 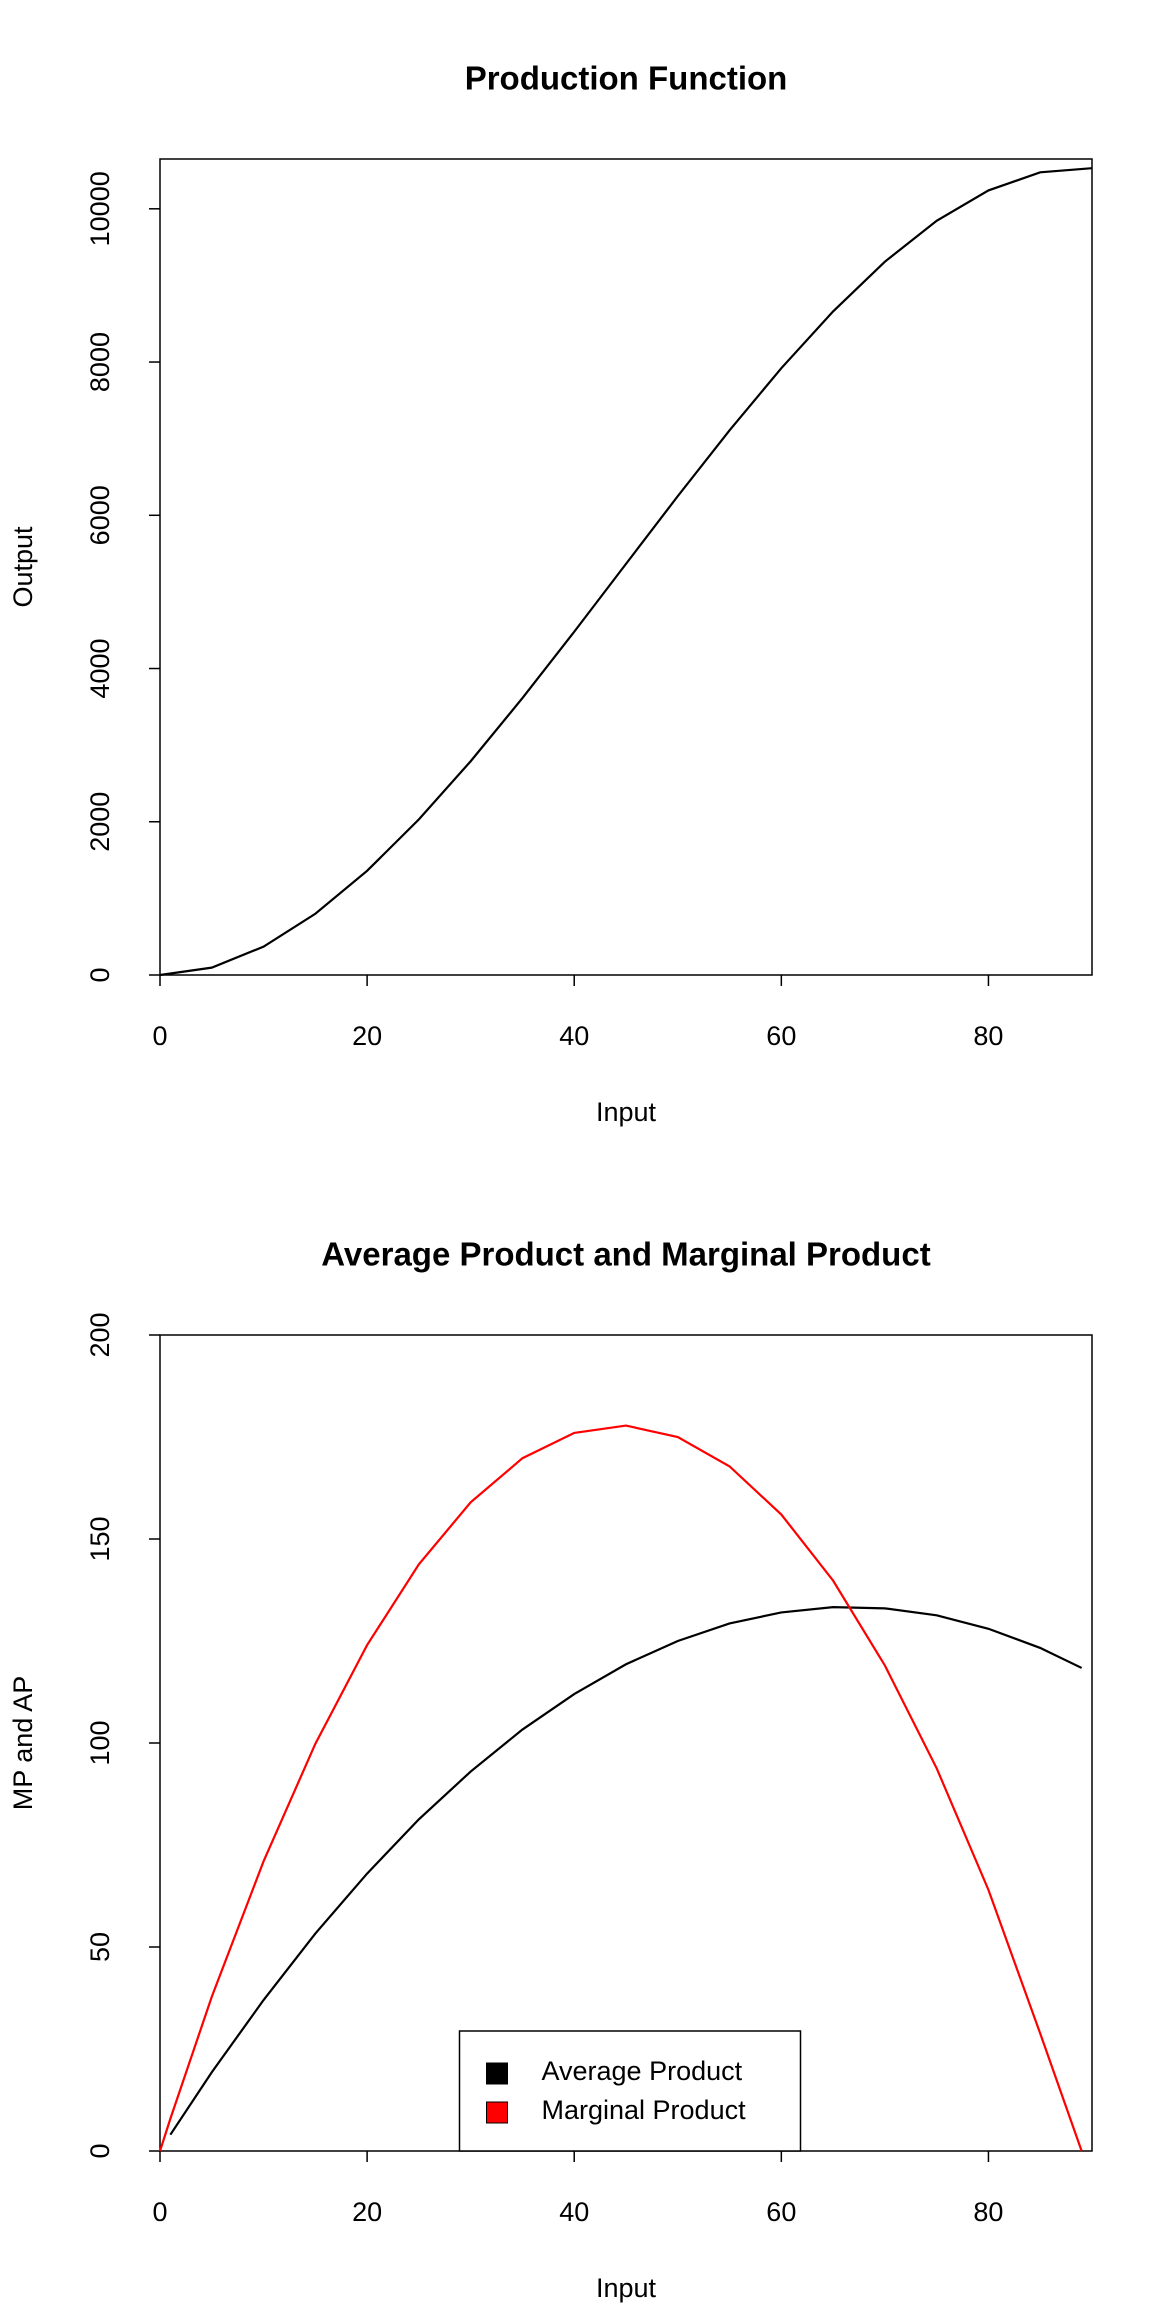 I want to click on legend-label: Average Product, so click(x=642, y=2071).